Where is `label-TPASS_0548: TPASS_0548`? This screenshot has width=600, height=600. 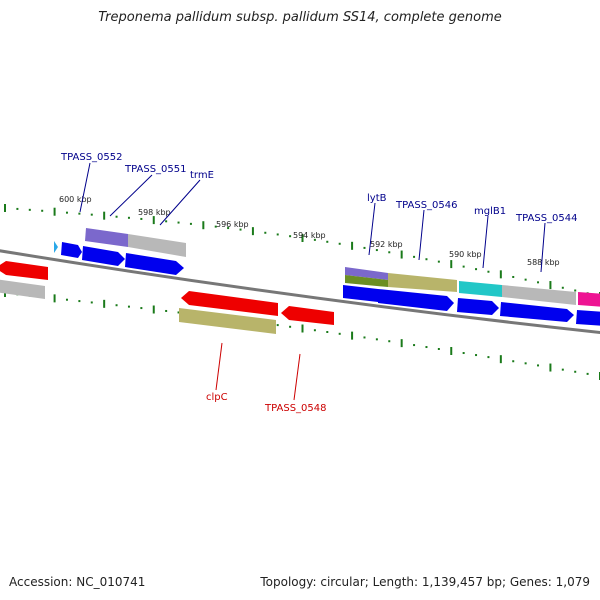
label-TPASS_0548: TPASS_0548 is located at coordinates (295, 408).